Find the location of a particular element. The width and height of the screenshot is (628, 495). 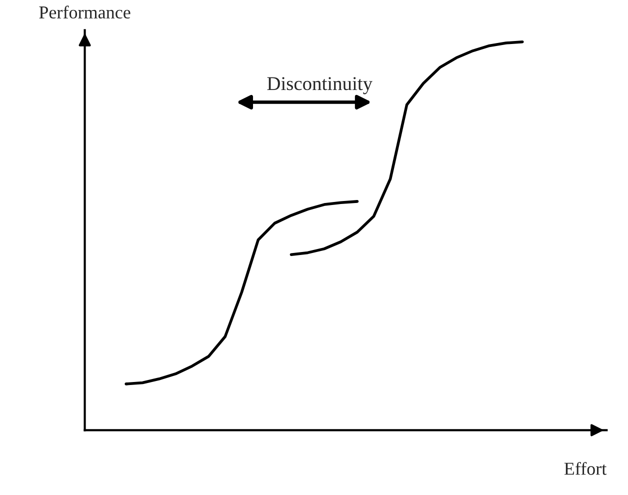

x-axis-title: Effort is located at coordinates (585, 468).